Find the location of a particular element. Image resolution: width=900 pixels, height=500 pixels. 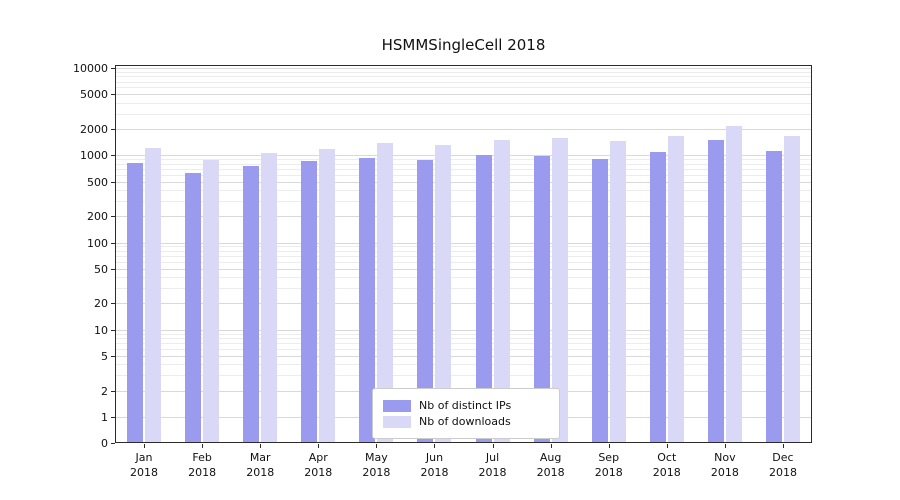

x-tick-label: Aug 2018 is located at coordinates (550, 465).